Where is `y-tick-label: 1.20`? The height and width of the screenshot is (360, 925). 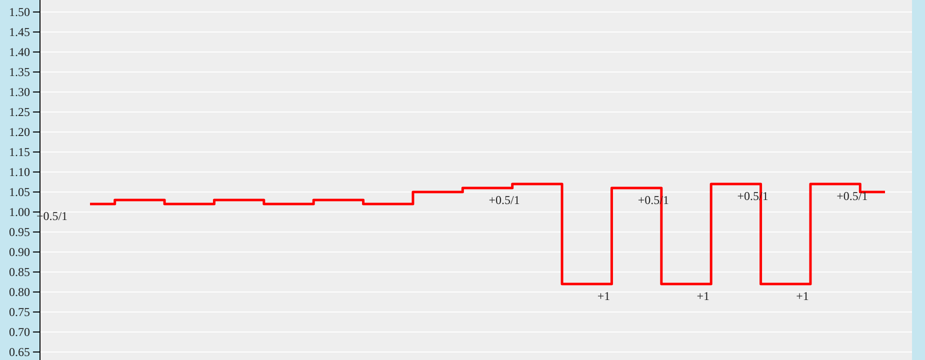 y-tick-label: 1.20 is located at coordinates (19, 131).